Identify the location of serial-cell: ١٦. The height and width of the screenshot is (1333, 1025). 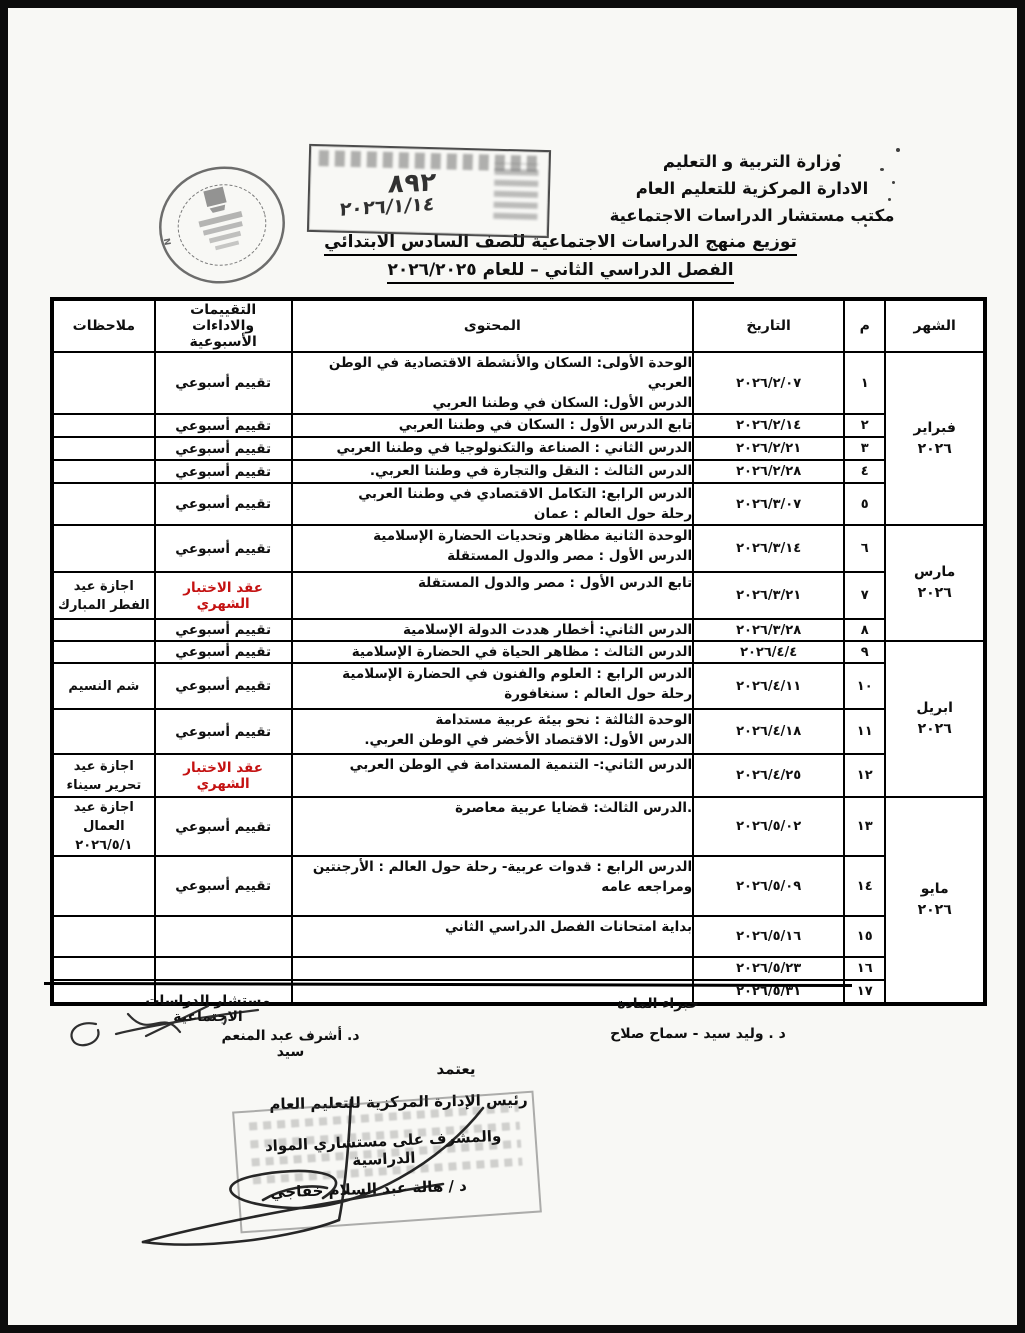
(865, 968).